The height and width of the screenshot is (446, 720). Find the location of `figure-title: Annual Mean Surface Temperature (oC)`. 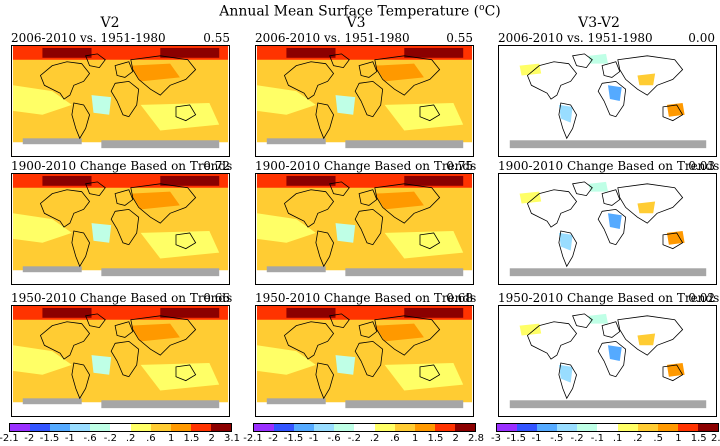

figure-title: Annual Mean Surface Temperature (oC) is located at coordinates (360, 11).